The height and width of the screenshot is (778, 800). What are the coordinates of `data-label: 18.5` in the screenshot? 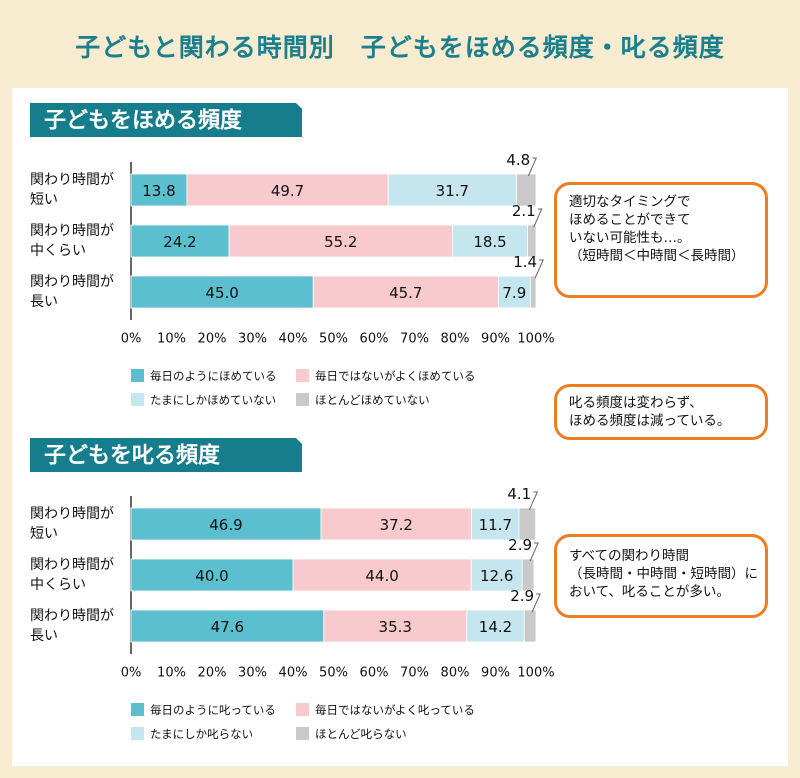 It's located at (489, 242).